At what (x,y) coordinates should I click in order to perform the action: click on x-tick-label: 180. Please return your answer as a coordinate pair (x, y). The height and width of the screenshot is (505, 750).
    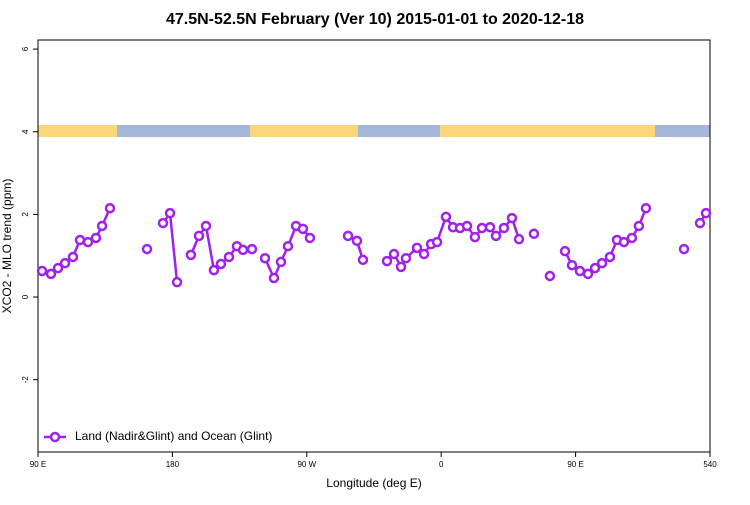
    Looking at the image, I should click on (173, 464).